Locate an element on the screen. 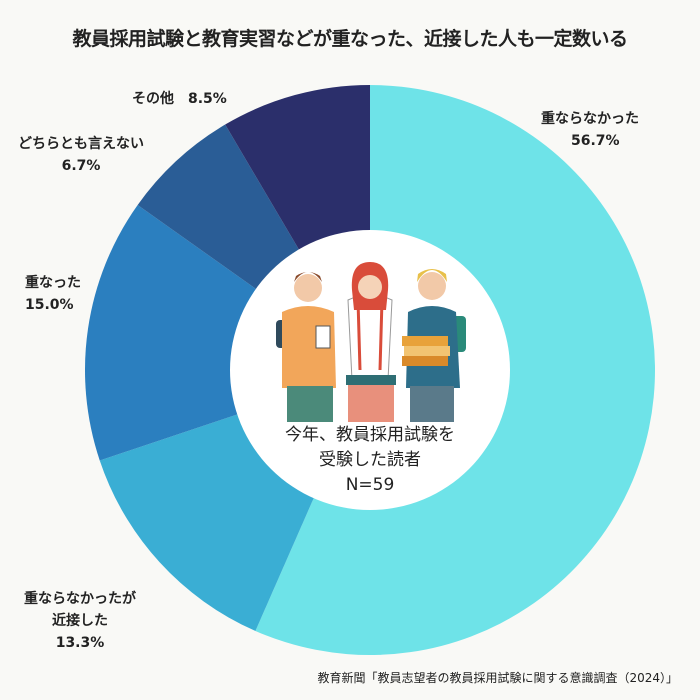 This screenshot has height=700, width=700. slice-label-neither: どちらとも言えない 6.7% is located at coordinates (81, 155).